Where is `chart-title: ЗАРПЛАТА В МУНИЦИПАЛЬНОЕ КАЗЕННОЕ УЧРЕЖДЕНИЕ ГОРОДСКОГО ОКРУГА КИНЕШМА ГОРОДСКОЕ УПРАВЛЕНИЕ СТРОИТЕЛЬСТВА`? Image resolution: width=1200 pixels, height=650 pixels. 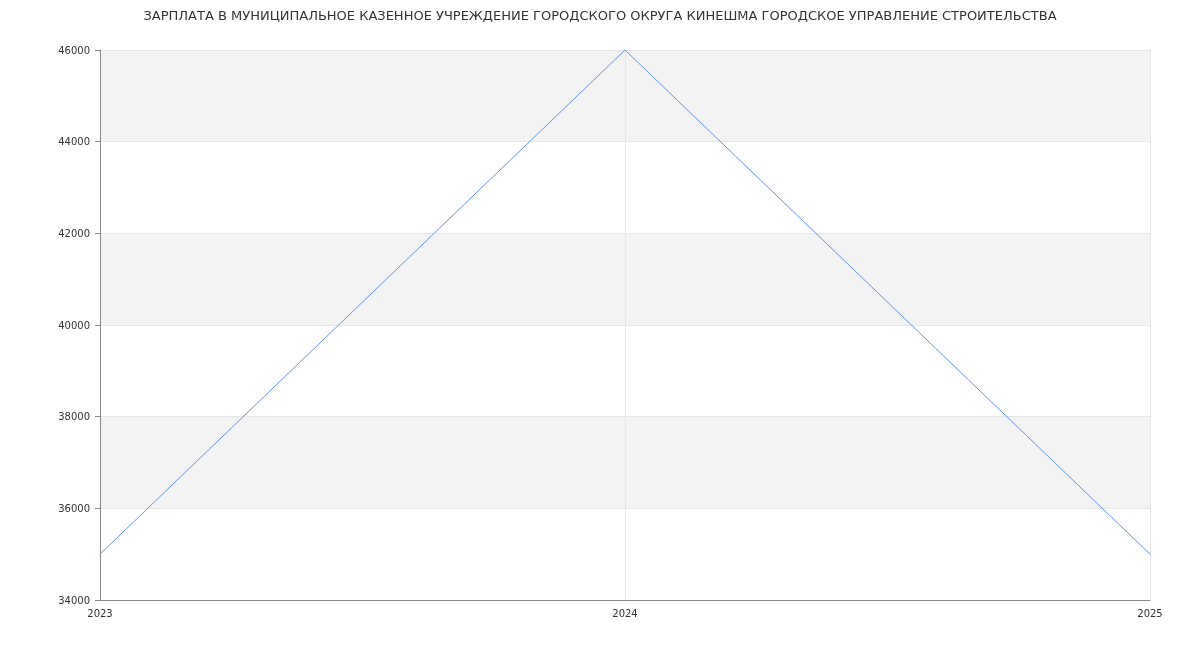
chart-title: ЗАРПЛАТА В МУНИЦИПАЛЬНОЕ КАЗЕННОЕ УЧРЕЖДЕНИЕ ГОРОДСКОГО ОКРУГА КИНЕШМА ГОРОДСКОЕ УПРАВЛЕНИЕ СТРОИТЕЛЬСТВА is located at coordinates (600, 15).